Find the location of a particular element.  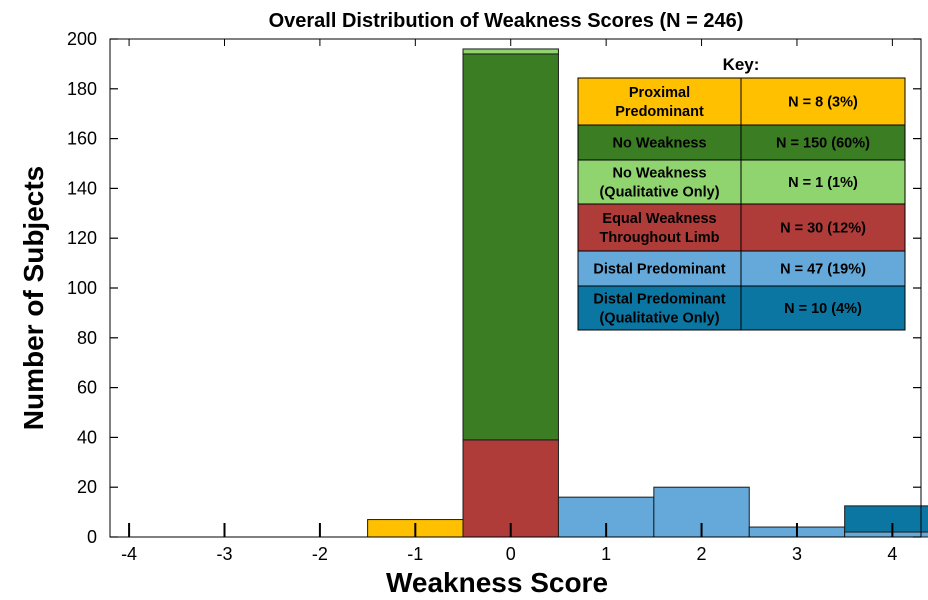

x-axis-title: Weakness Score is located at coordinates (497, 582).